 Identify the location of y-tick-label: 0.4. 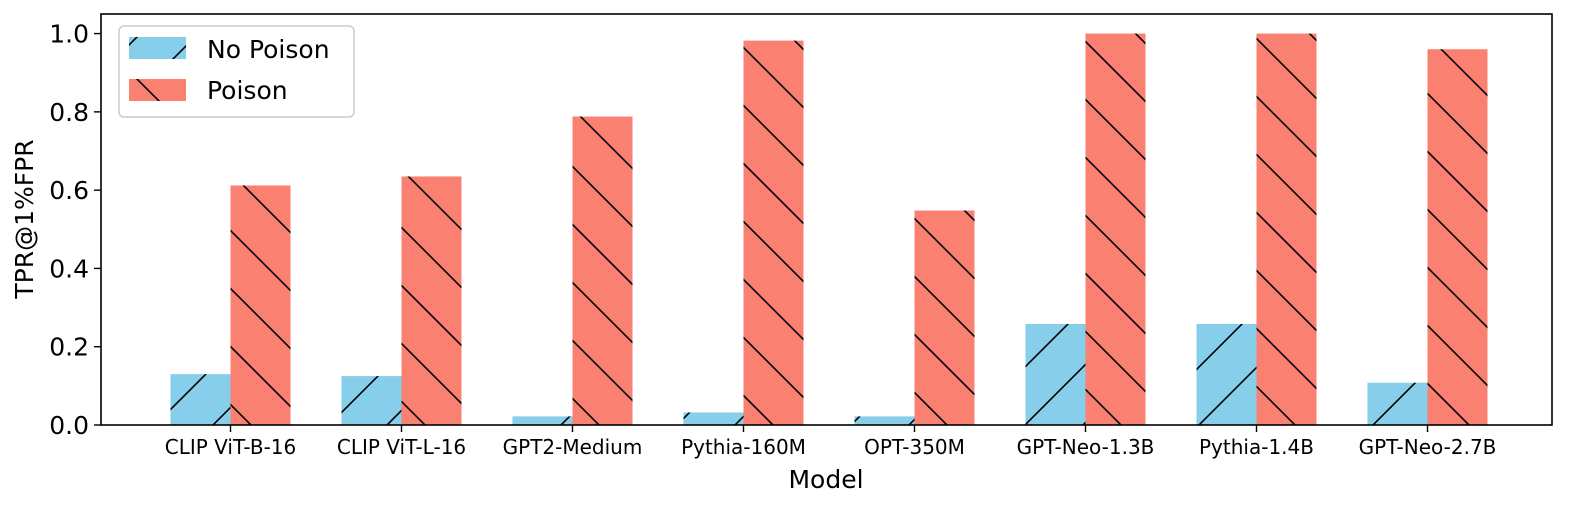
(69, 268).